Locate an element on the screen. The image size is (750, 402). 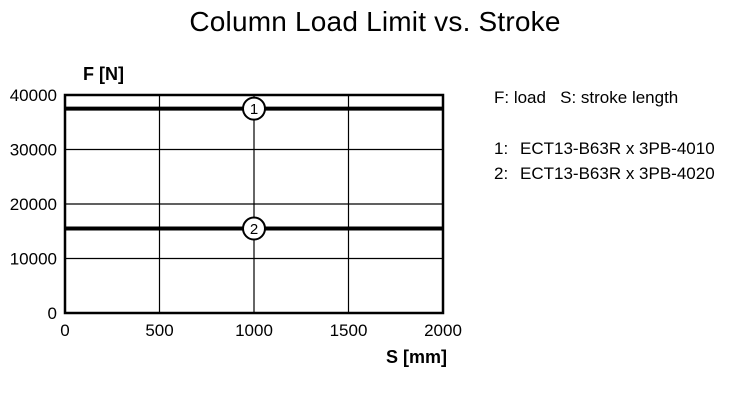
x-axis-tick-label: 0 is located at coordinates (64, 330).